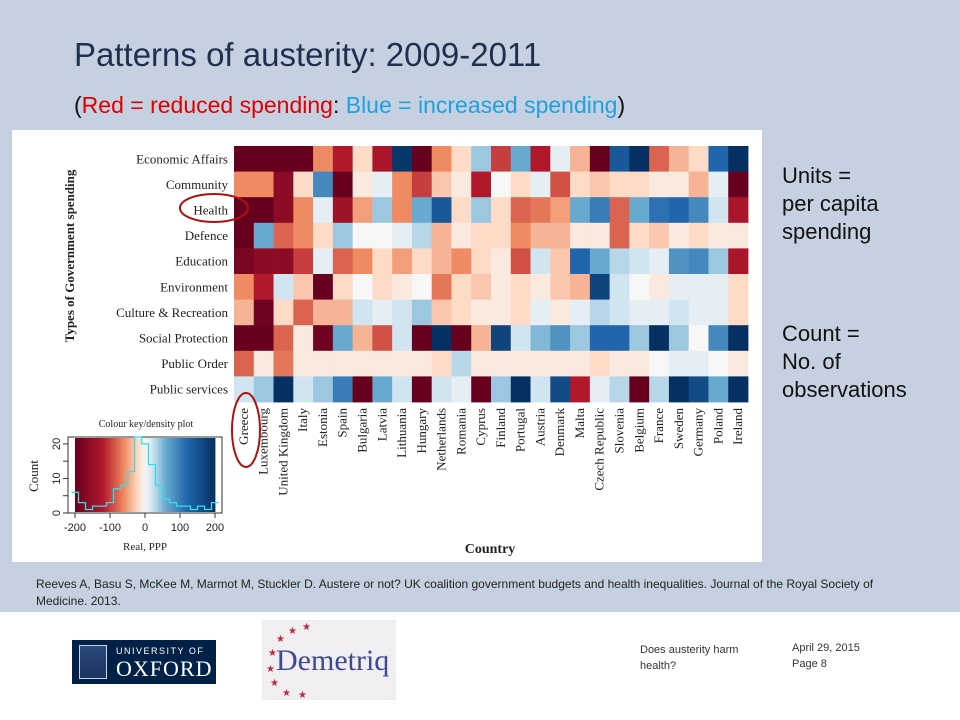 The width and height of the screenshot is (960, 720). Describe the element at coordinates (480, 427) in the screenshot. I see `column-label: Cyprus` at that location.